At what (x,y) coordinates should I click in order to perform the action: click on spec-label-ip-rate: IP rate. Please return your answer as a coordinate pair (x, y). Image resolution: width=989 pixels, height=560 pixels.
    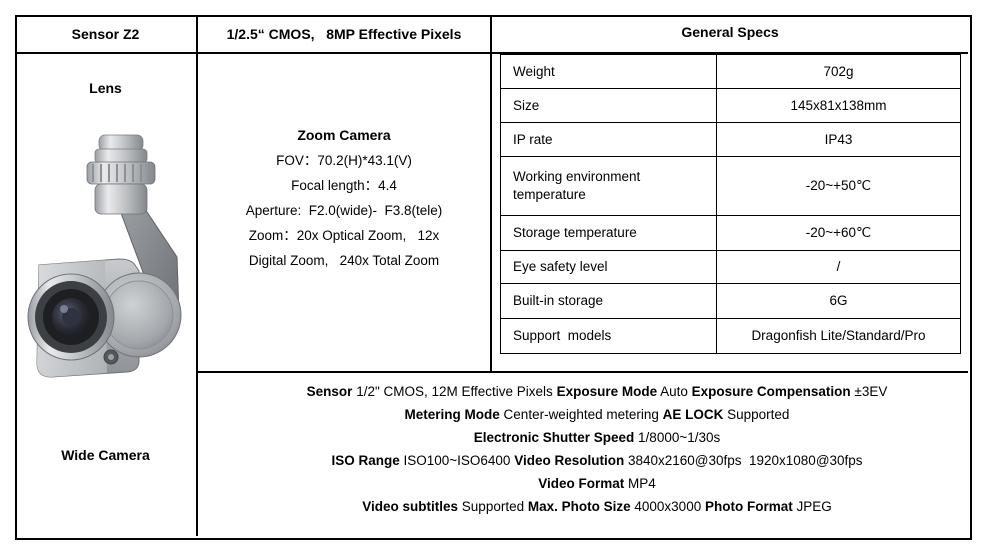
    Looking at the image, I should click on (609, 140).